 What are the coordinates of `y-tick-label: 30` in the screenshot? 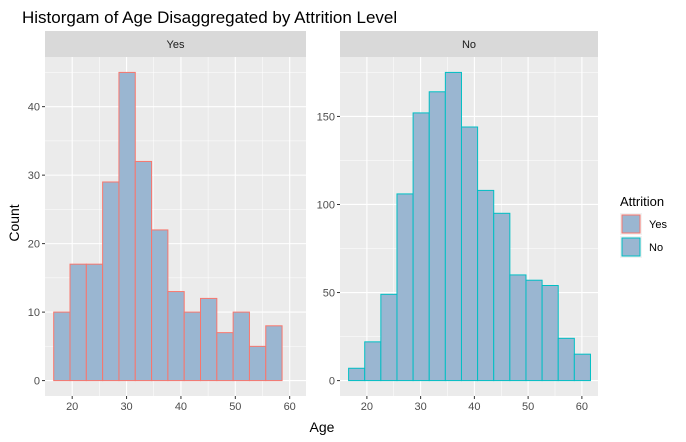 It's located at (34, 176).